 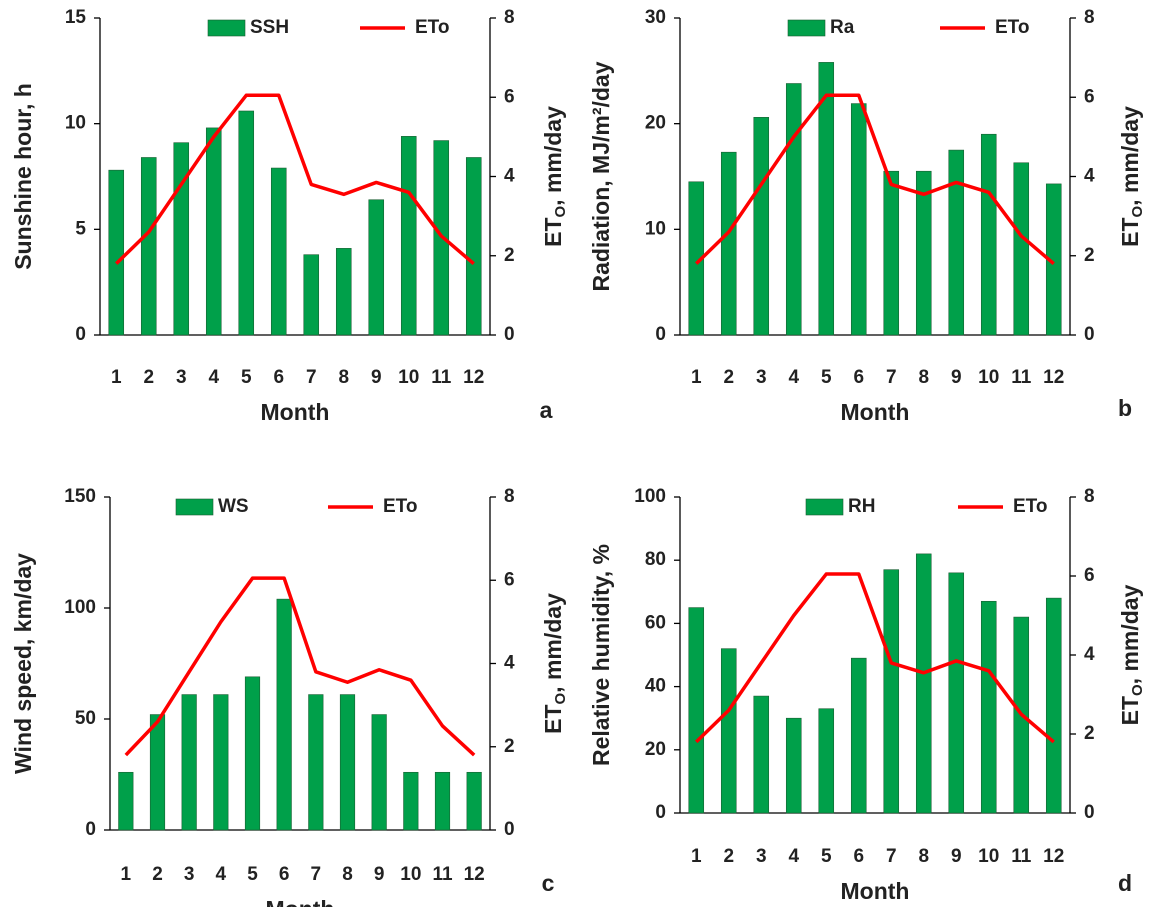 What do you see at coordinates (601, 176) in the screenshot?
I see `y-axis-title: Radiation, MJ/m²/day` at bounding box center [601, 176].